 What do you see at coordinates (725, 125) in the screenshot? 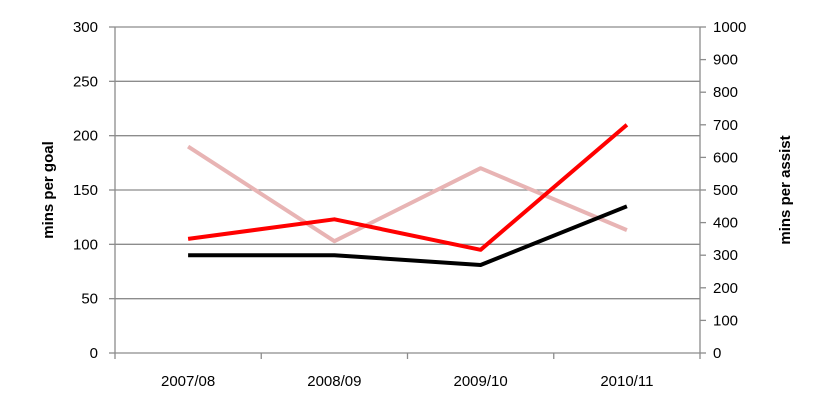
I see `y-tick-label-right: 700` at bounding box center [725, 125].